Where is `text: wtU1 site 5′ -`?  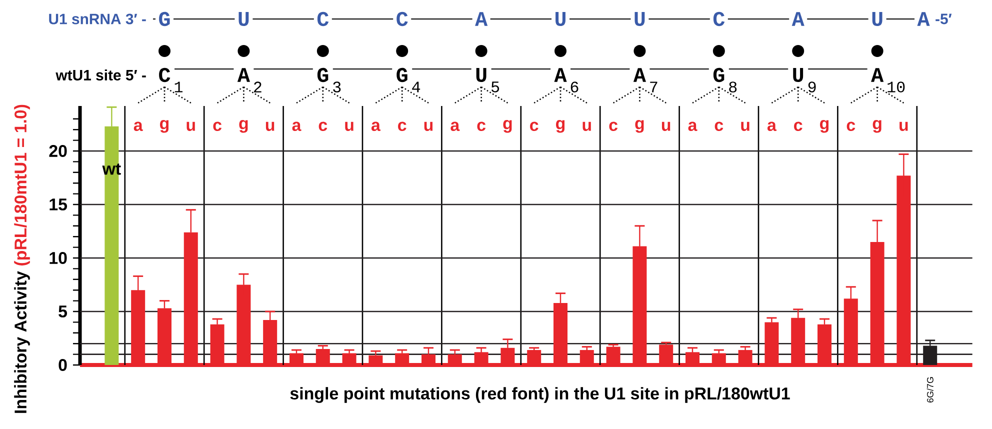 text: wtU1 site 5′ - is located at coordinates (101, 75).